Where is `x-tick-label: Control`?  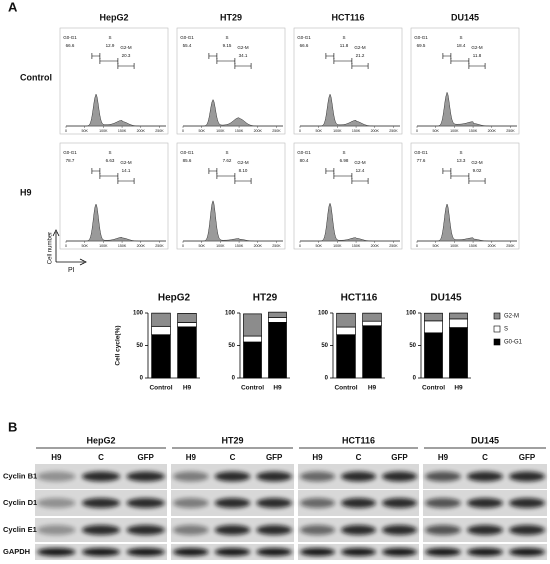 x-tick-label: Control is located at coordinates (252, 388).